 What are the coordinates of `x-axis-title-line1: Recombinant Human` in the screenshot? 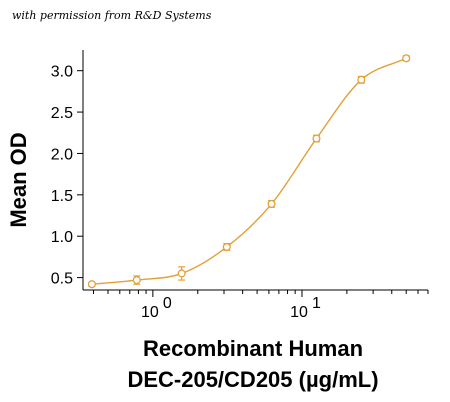 It's located at (253, 348).